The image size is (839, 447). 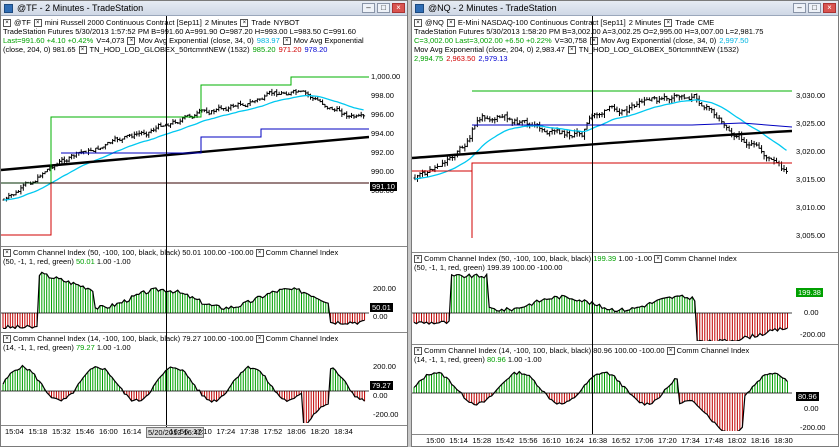 I want to click on left-cci1-header2: (50, -1, 1, red, green) 50.01 1.00 -1.00, so click(x=67, y=261).